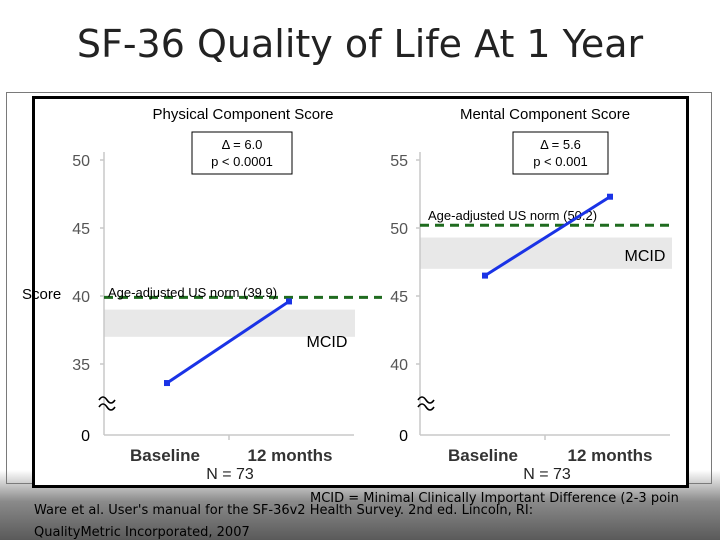  Describe the element at coordinates (41, 294) in the screenshot. I see `panel-1-y-label: Score` at that location.